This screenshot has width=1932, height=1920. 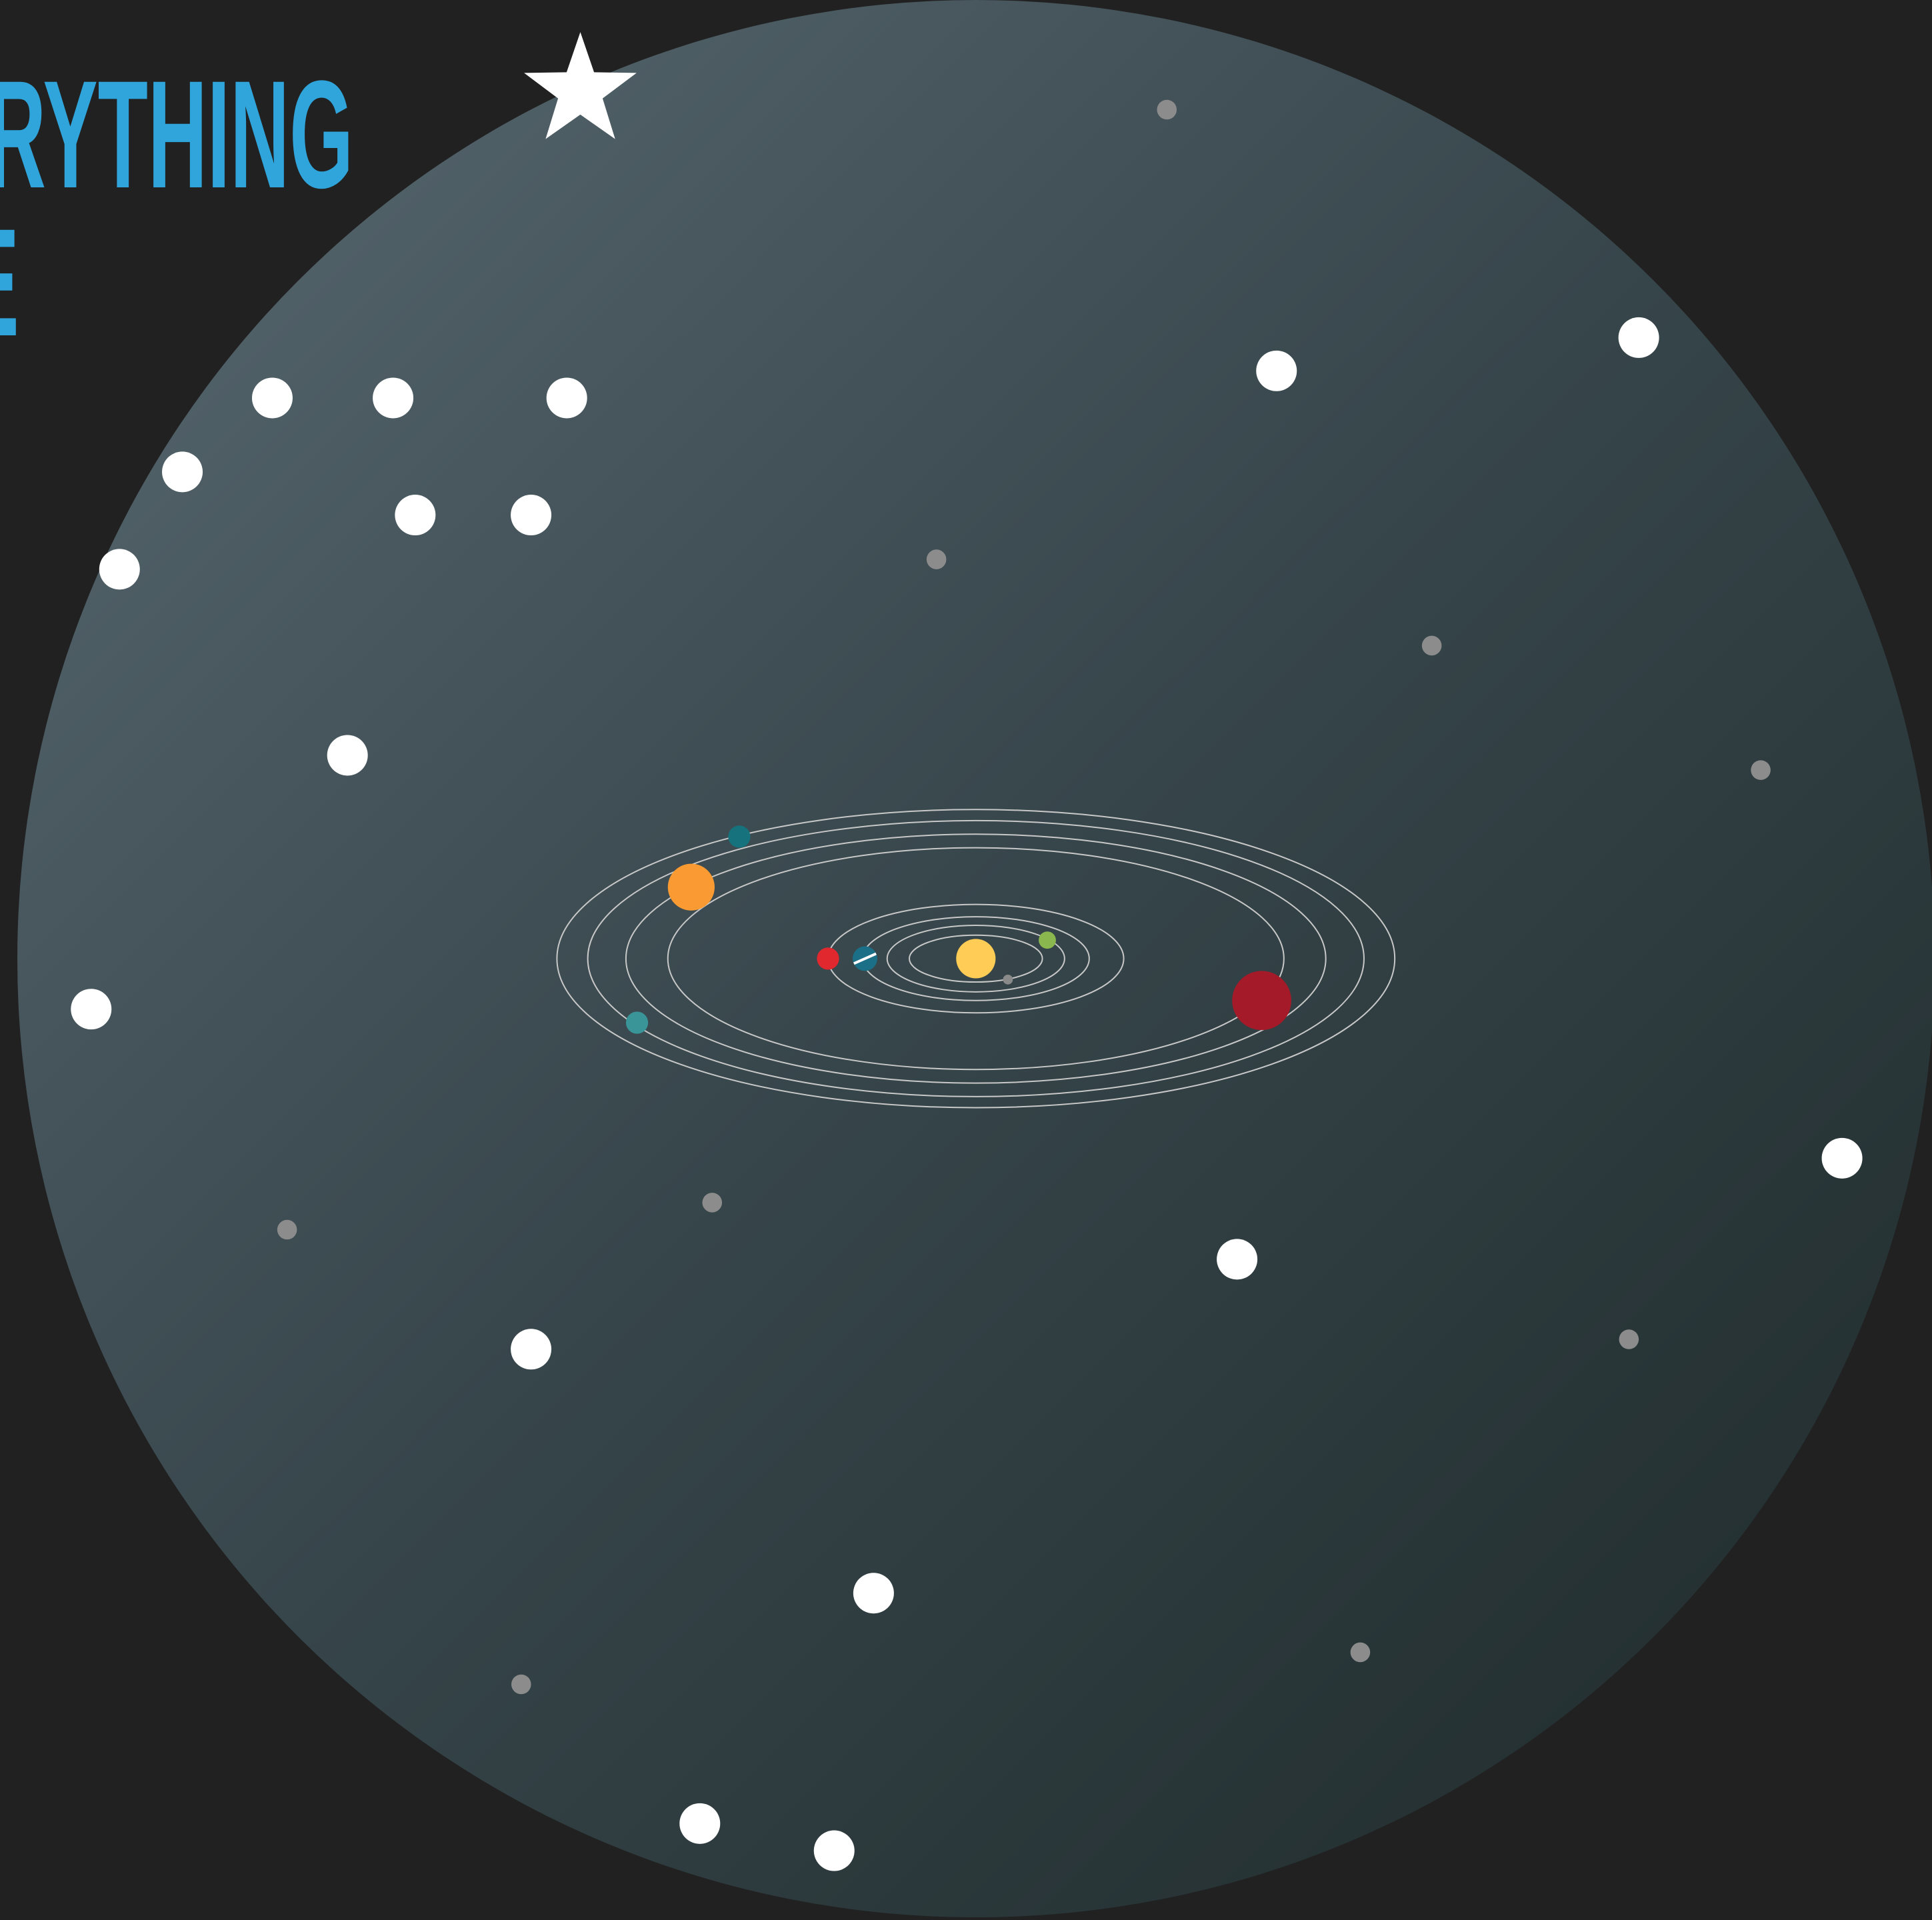 What do you see at coordinates (9, 282) in the screenshot?
I see `title-line: E` at bounding box center [9, 282].